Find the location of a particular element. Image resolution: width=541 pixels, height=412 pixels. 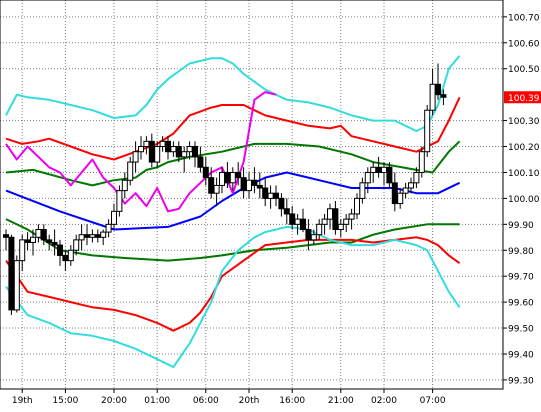

x-tick-label: 19th is located at coordinates (22, 401).